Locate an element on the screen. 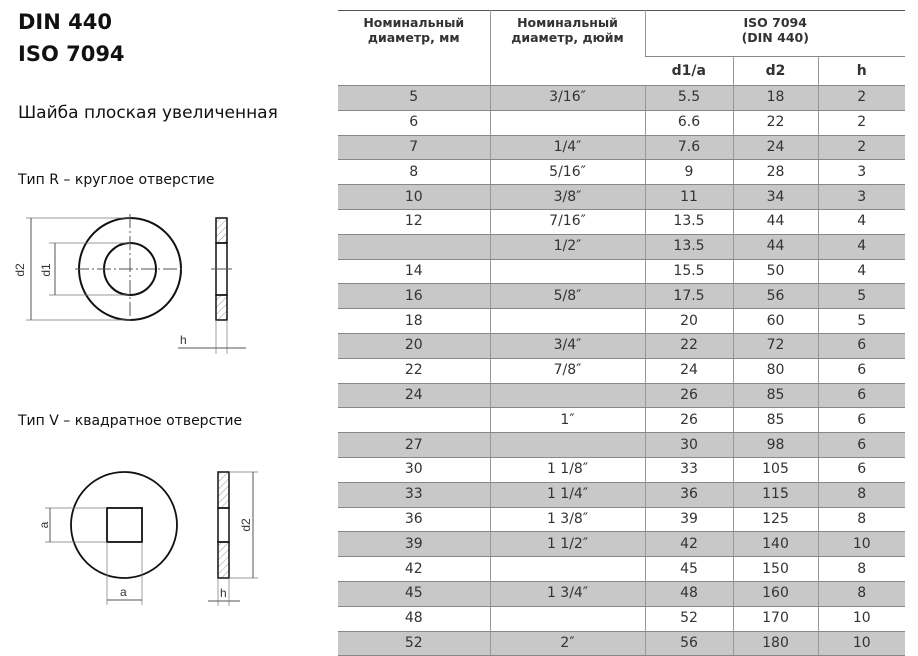 The image size is (918, 656). cell-nominal-mm: 52 is located at coordinates (414, 643).